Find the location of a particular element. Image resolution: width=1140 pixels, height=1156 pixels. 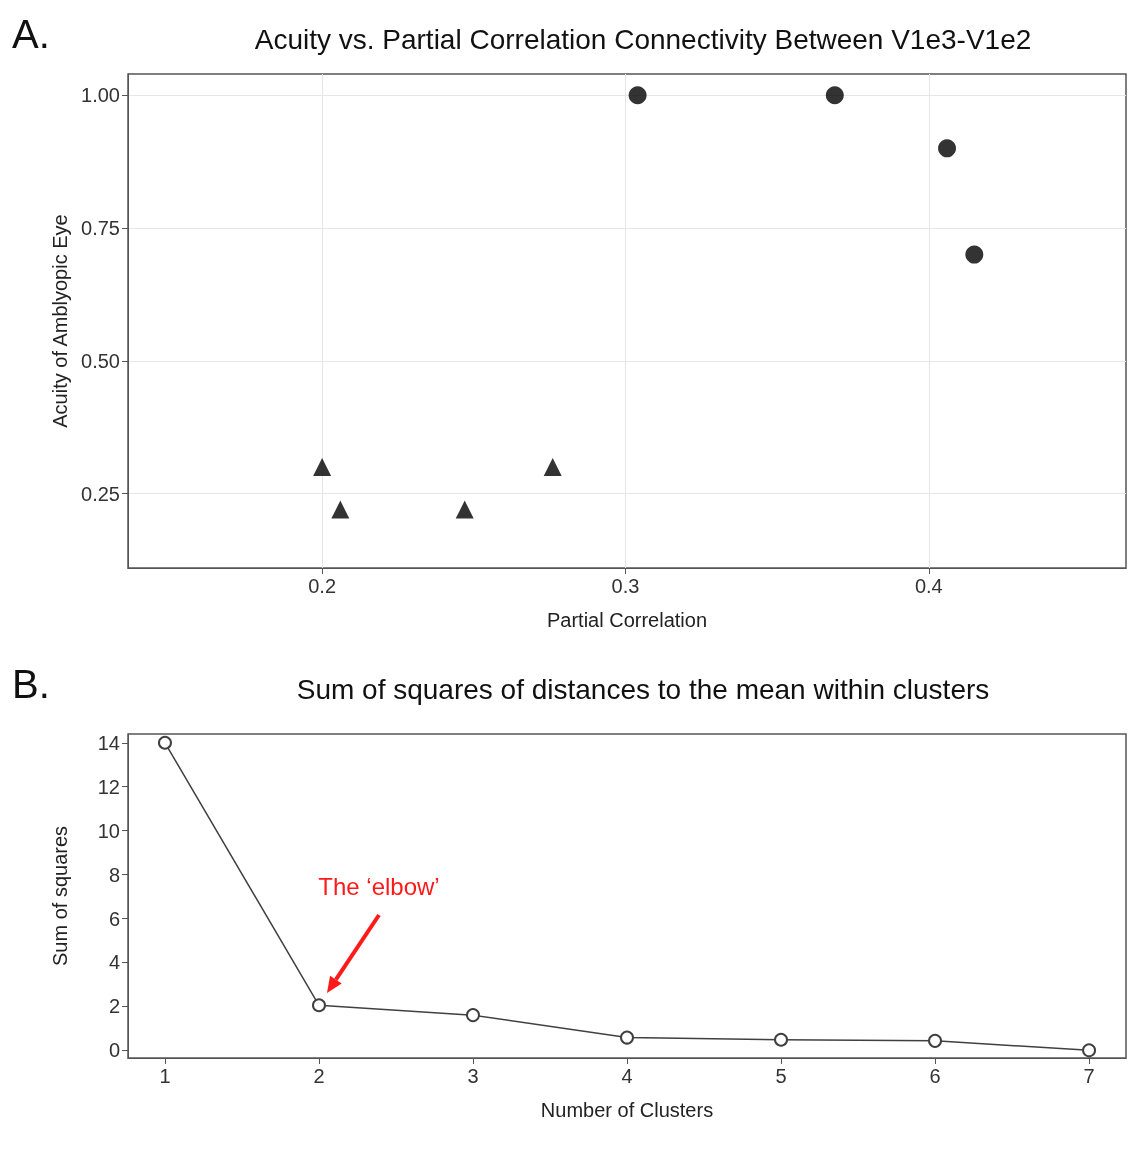

x-tick-label: 0.4 is located at coordinates (928, 586).